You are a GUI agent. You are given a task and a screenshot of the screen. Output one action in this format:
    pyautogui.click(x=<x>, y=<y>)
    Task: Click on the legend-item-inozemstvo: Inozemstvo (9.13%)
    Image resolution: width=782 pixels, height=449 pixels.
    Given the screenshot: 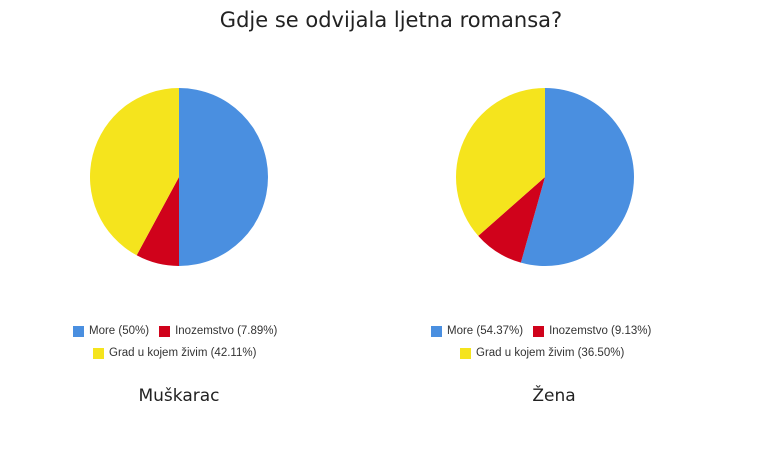 What is the action you would take?
    pyautogui.click(x=592, y=331)
    